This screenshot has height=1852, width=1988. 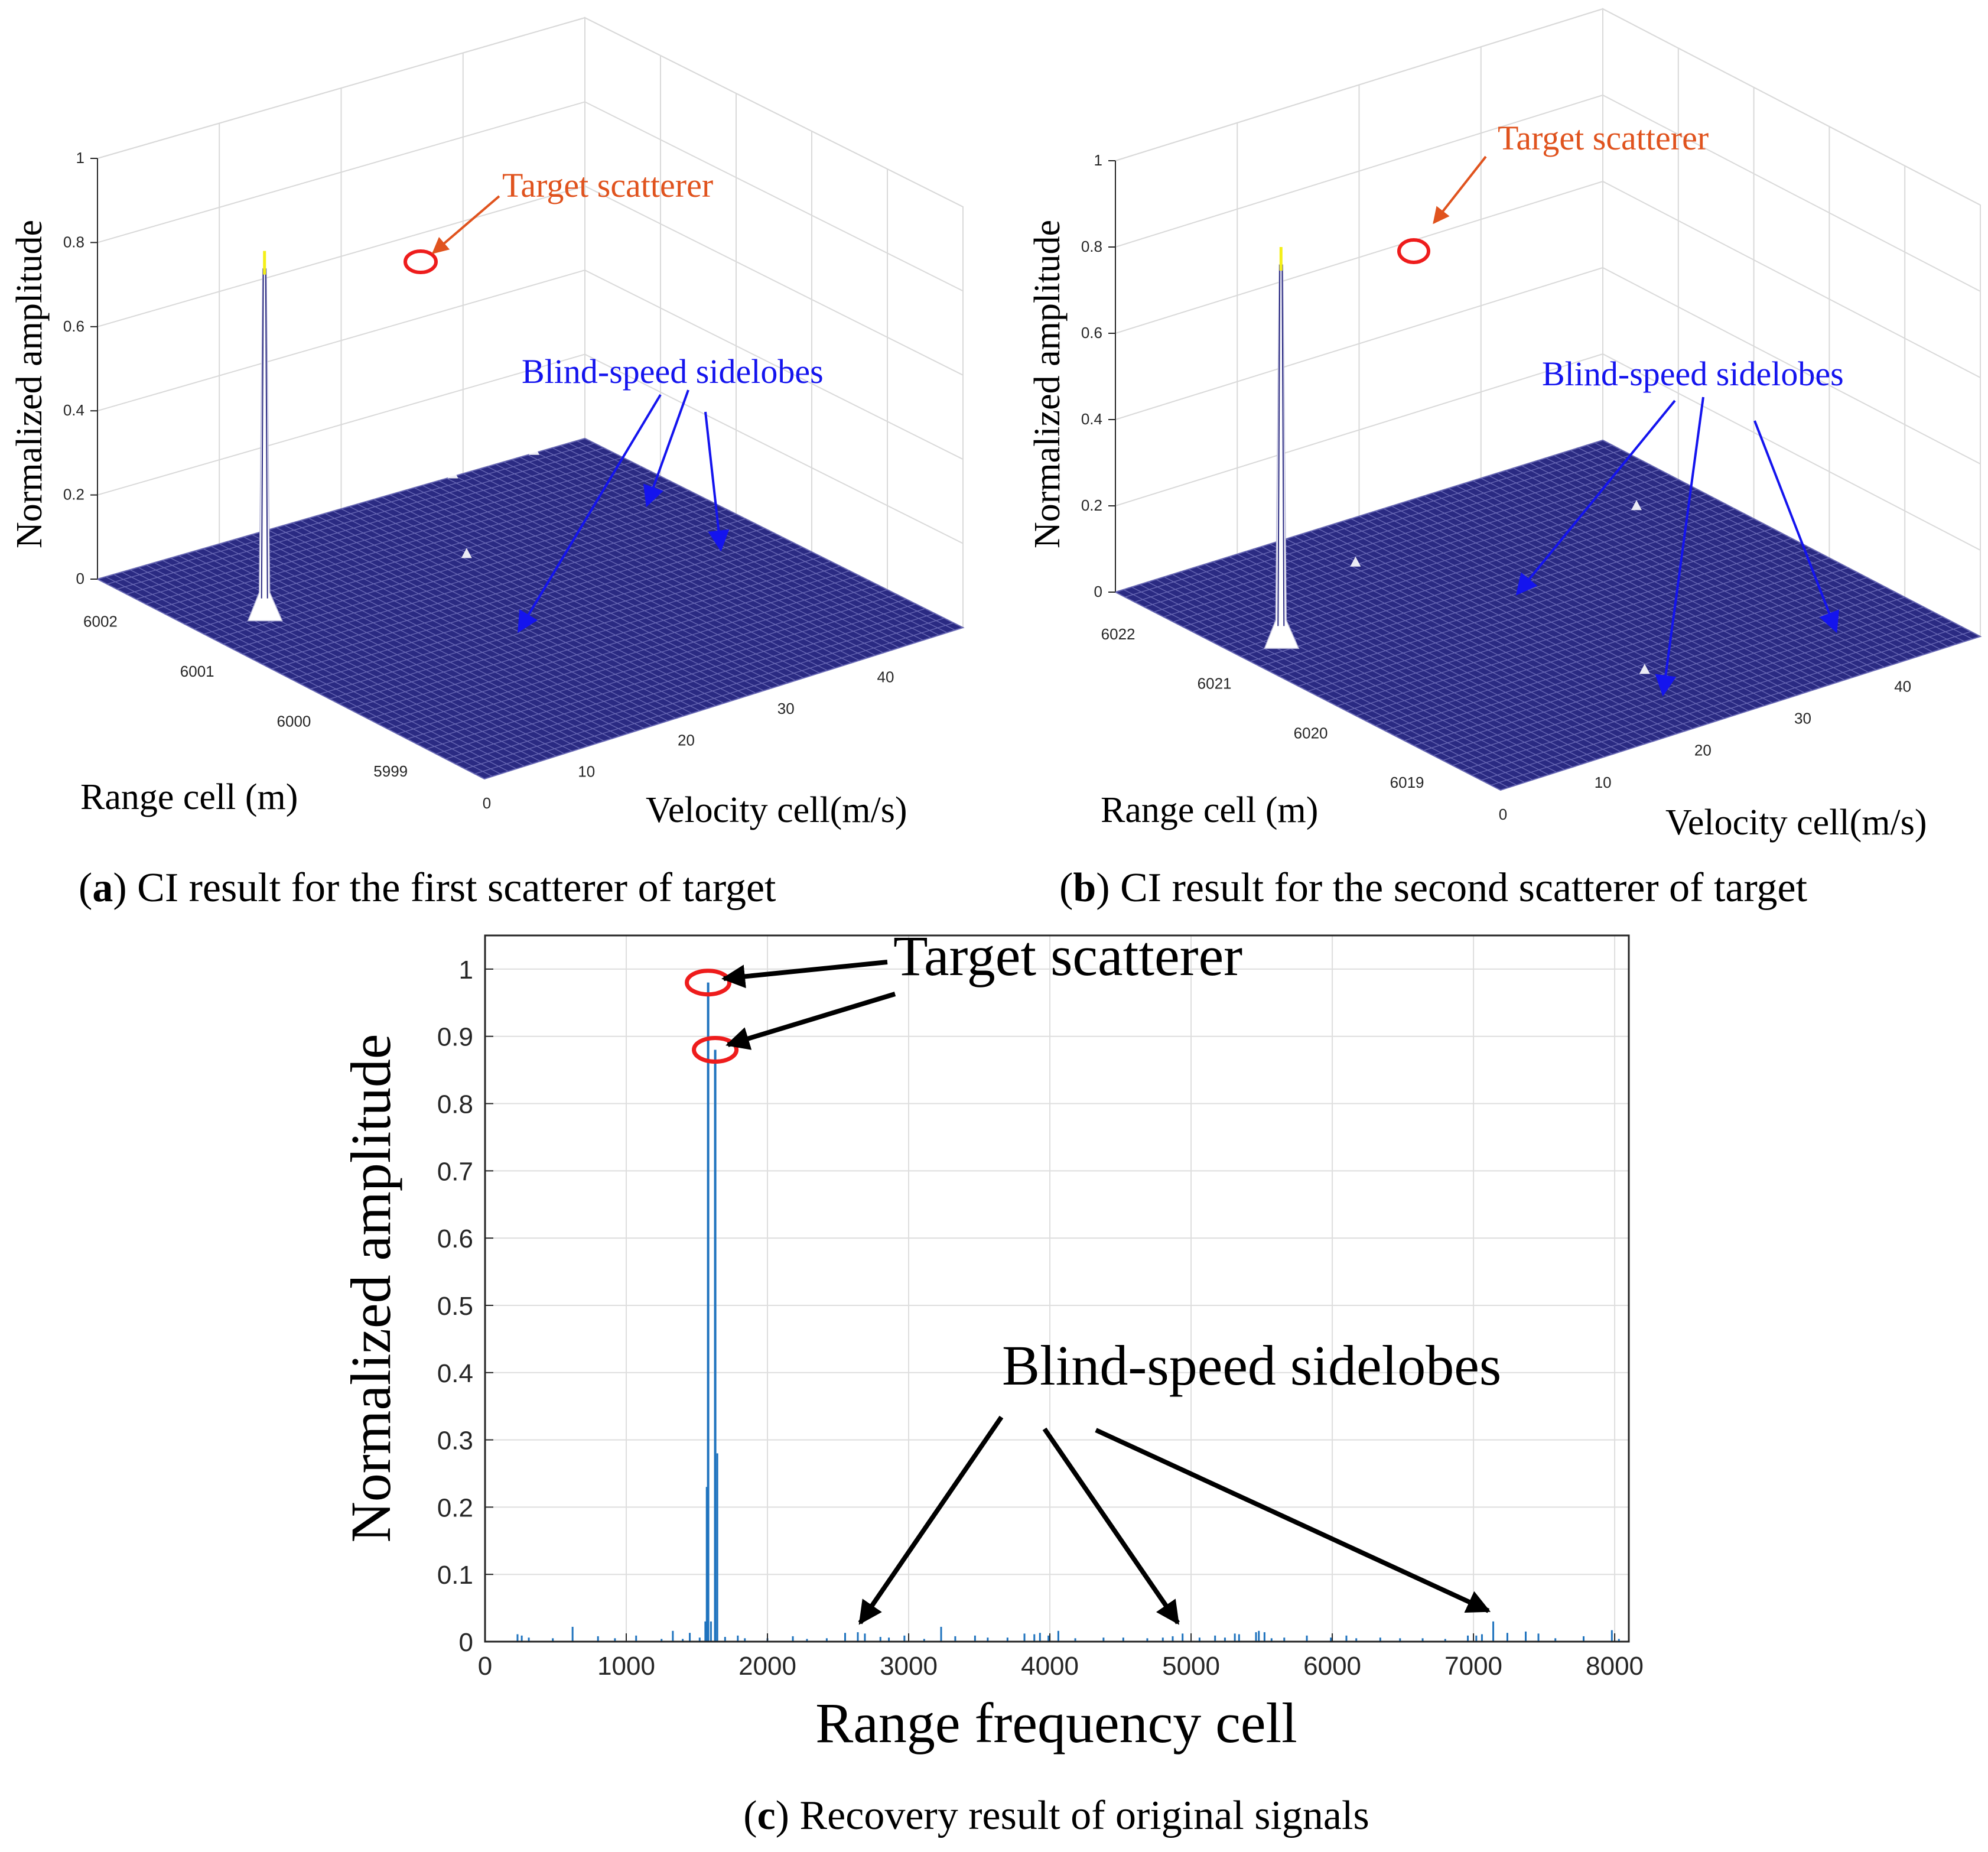 I want to click on pb-y-tick-label: 30, so click(x=1802, y=718).